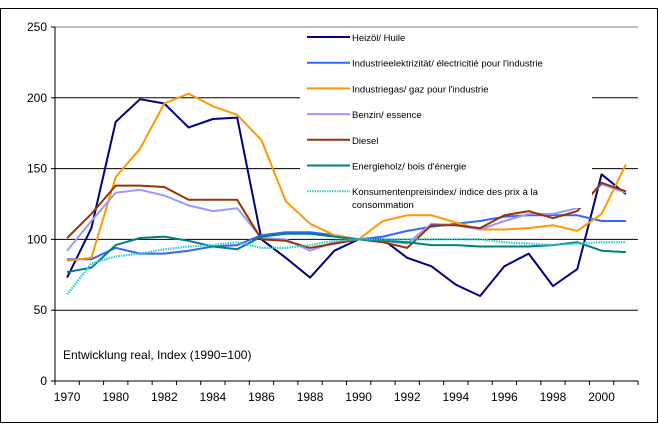 The height and width of the screenshot is (424, 659). I want to click on x-tick-label: 1986, so click(261, 397).